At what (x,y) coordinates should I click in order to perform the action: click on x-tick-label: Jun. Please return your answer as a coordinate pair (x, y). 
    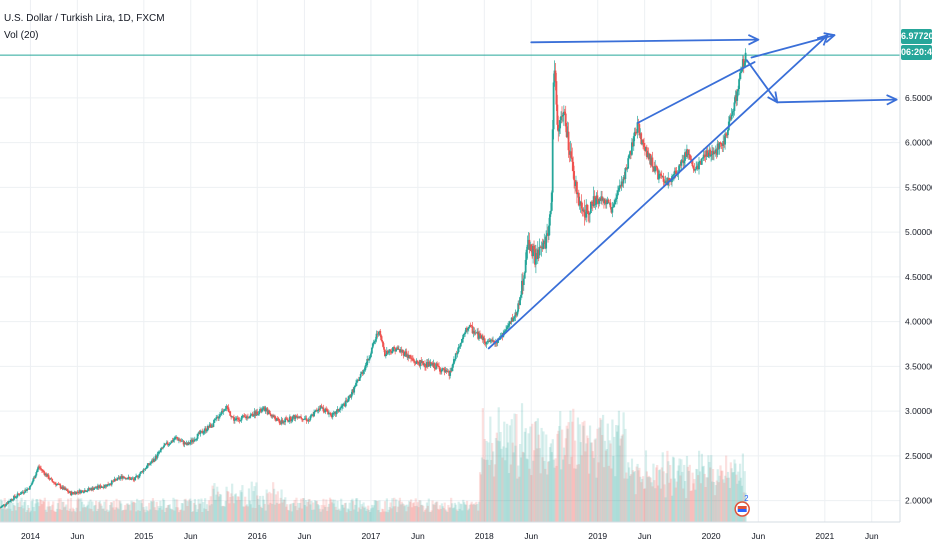
    Looking at the image, I should click on (645, 536).